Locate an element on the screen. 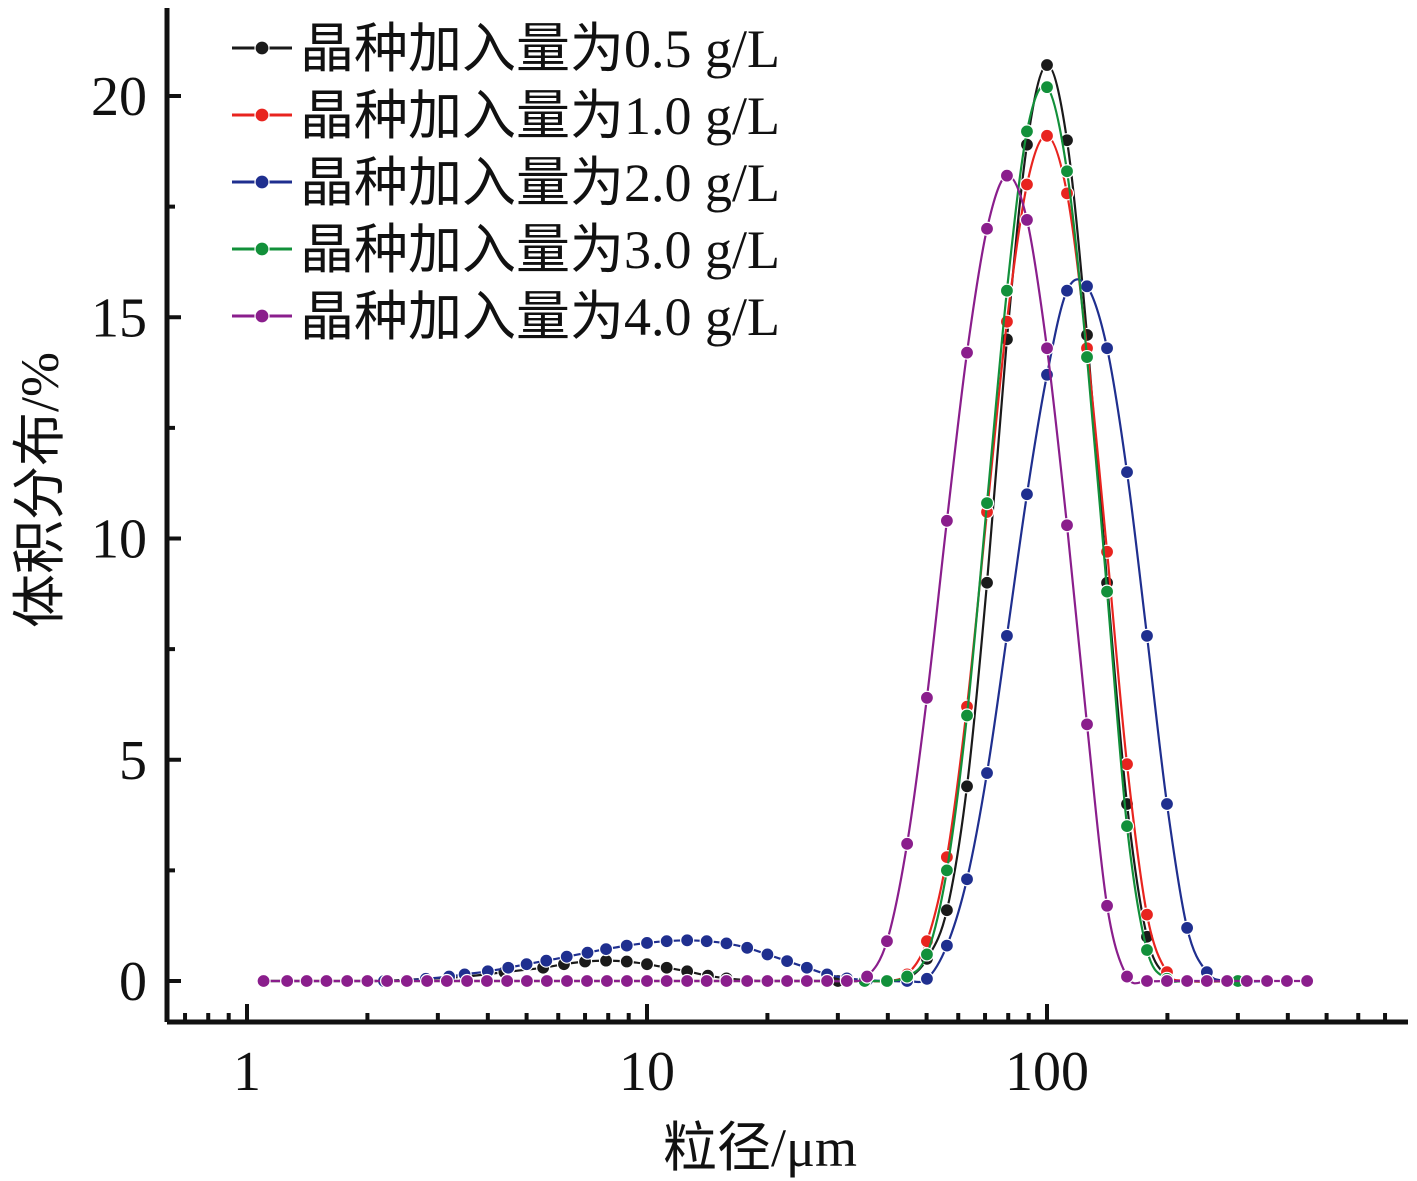 This screenshot has width=1417, height=1181. legend-label: 晶种加入量为4.0 g/L is located at coordinates (540, 317).